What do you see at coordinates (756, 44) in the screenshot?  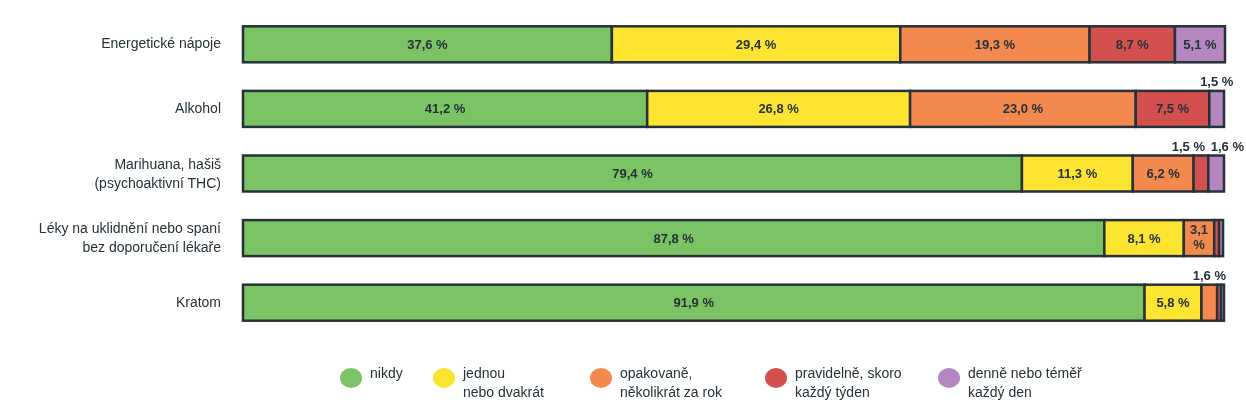 I see `data-label: 29,4 %` at bounding box center [756, 44].